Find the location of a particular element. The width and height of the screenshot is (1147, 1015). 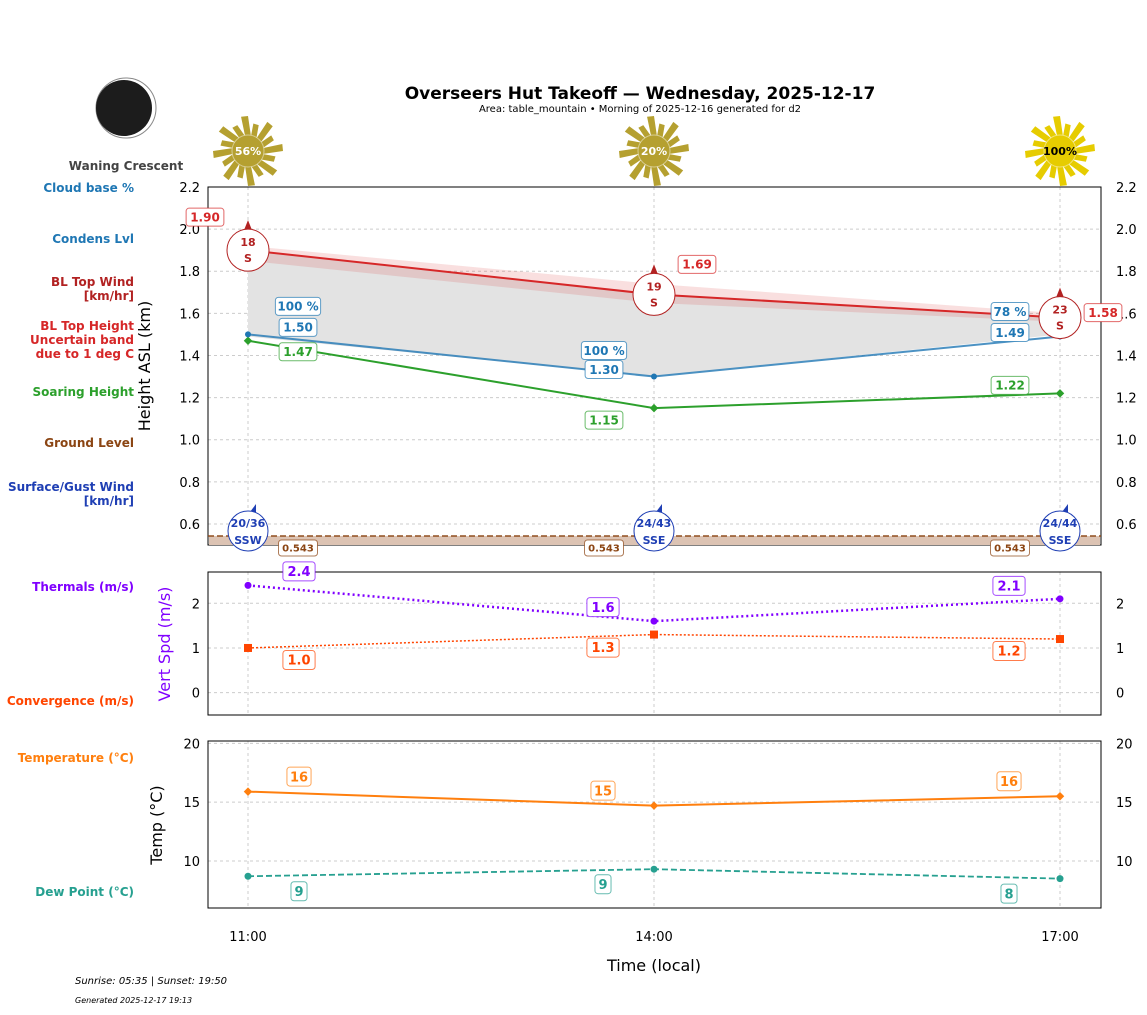

y-tick-label-right: 0.8 is located at coordinates (1126, 483).